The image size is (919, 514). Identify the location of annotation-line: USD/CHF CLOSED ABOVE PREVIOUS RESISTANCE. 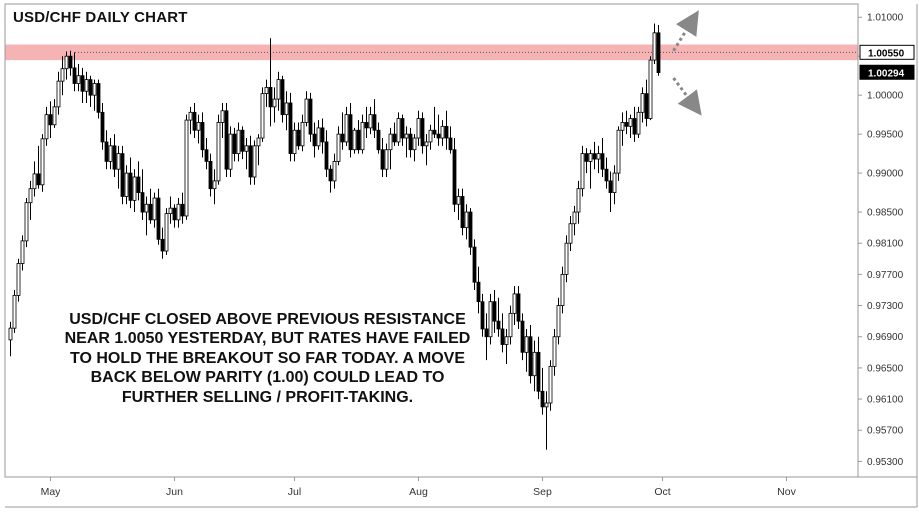
(267, 319).